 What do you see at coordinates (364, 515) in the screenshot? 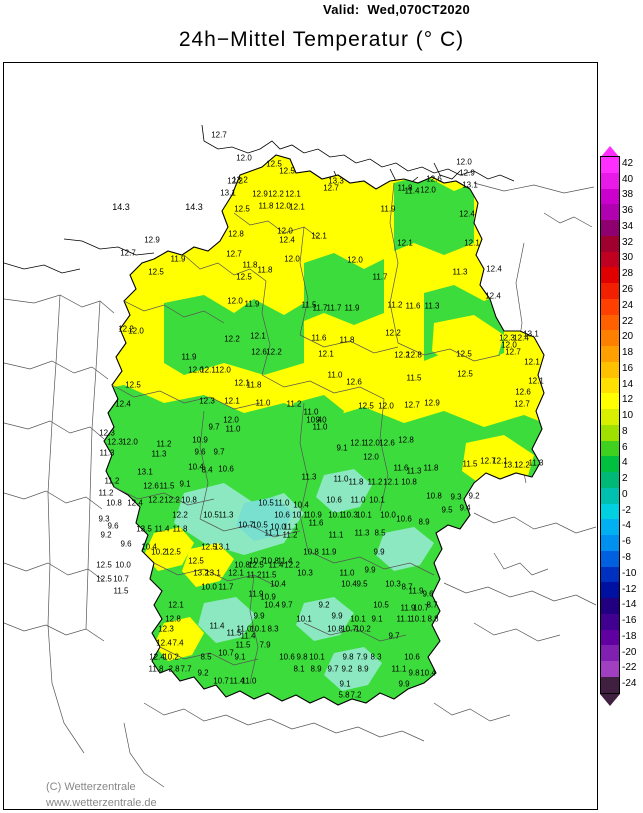
I see `station-value: 10.1` at bounding box center [364, 515].